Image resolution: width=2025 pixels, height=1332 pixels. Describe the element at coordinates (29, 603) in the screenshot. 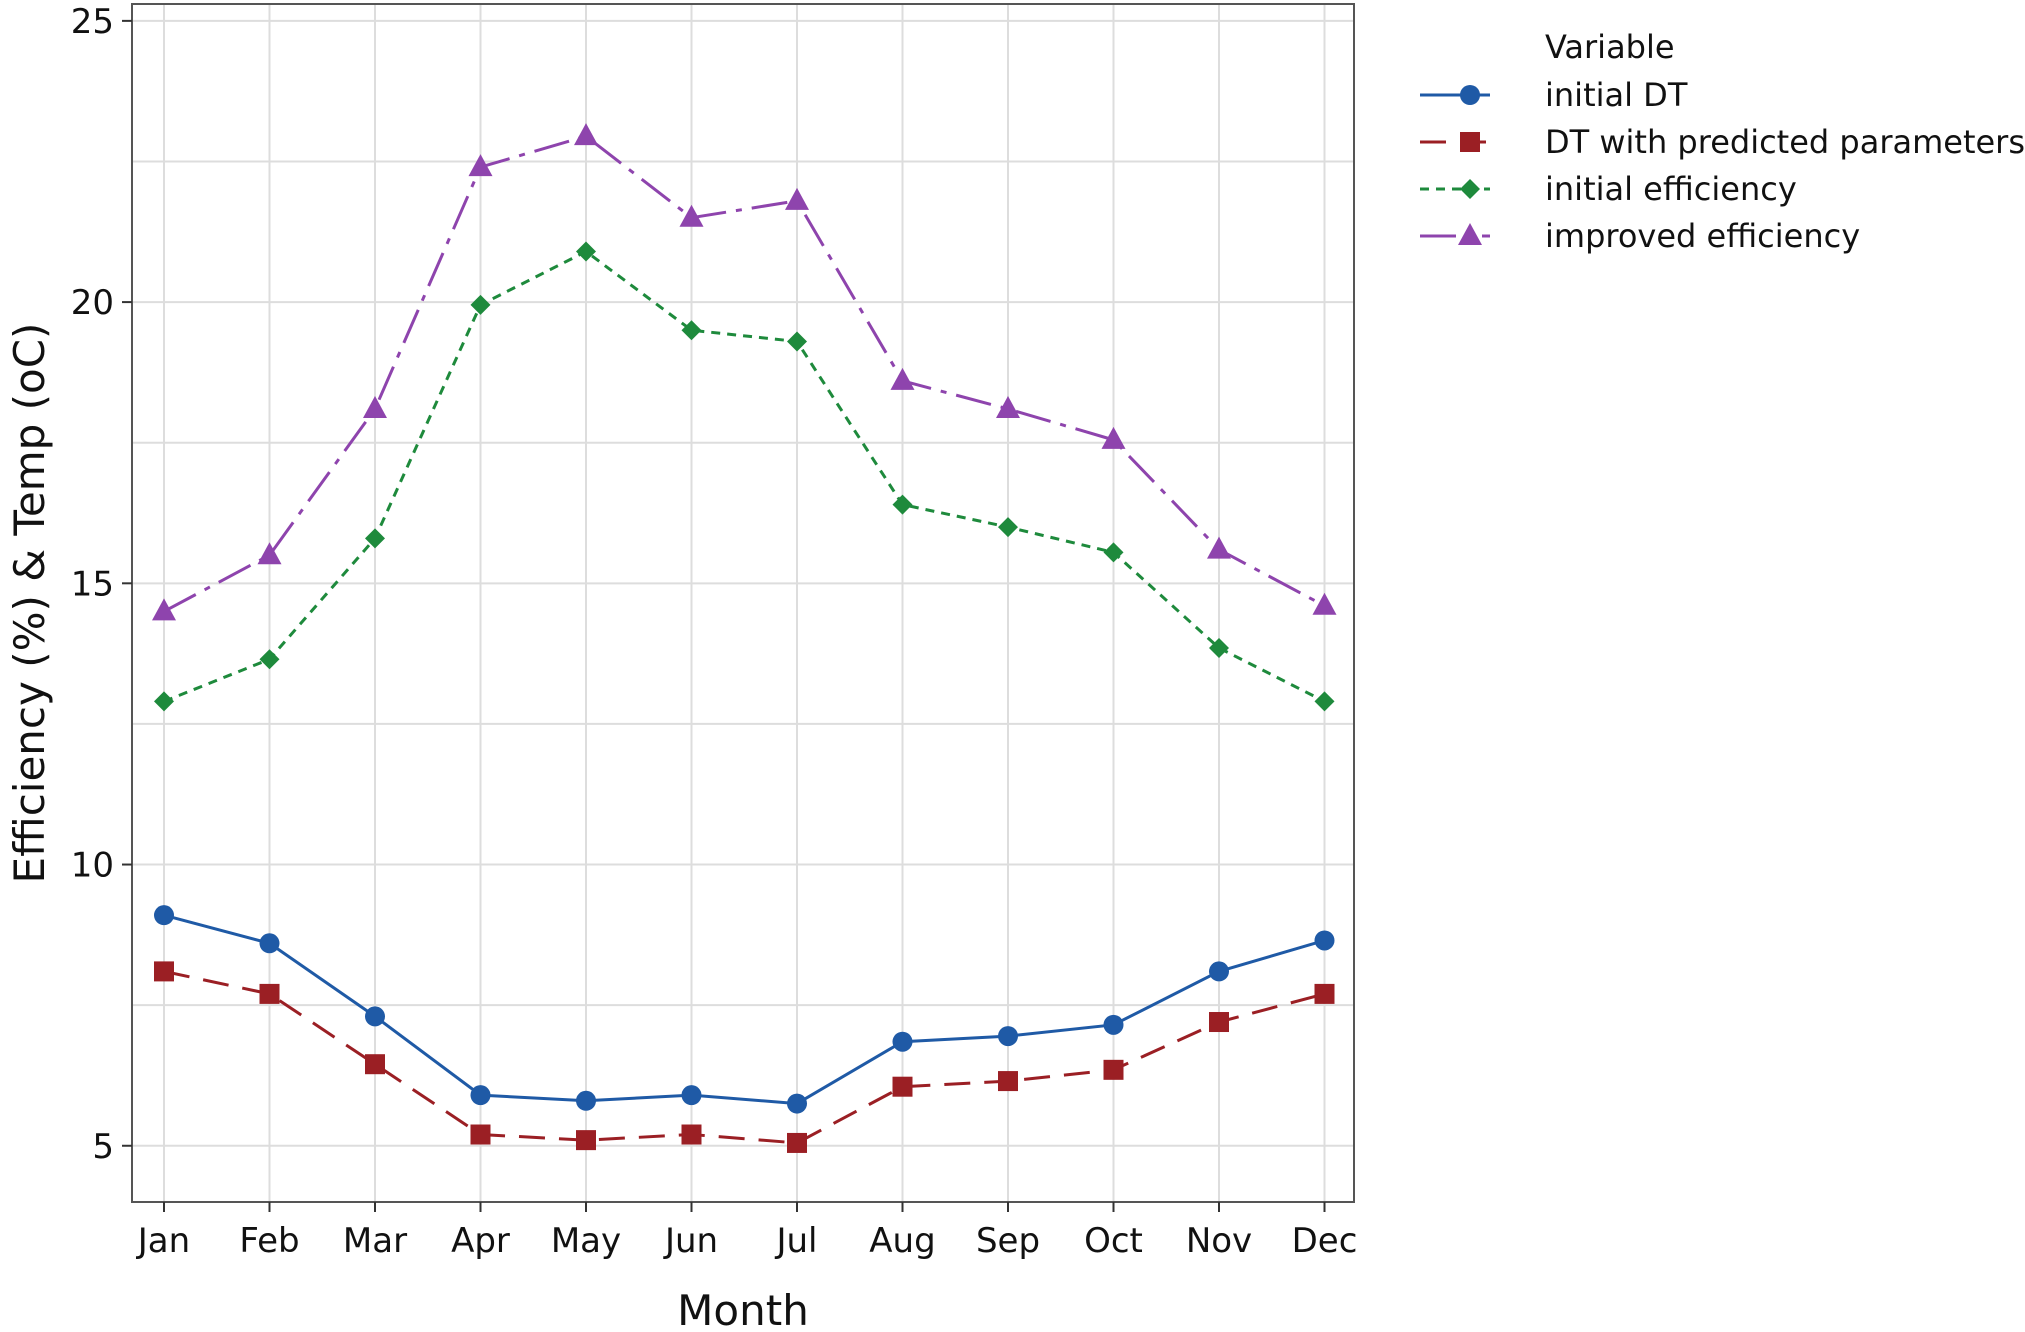

I see `y-axis-title: Efficiency (%) & Temp (oC)` at that location.